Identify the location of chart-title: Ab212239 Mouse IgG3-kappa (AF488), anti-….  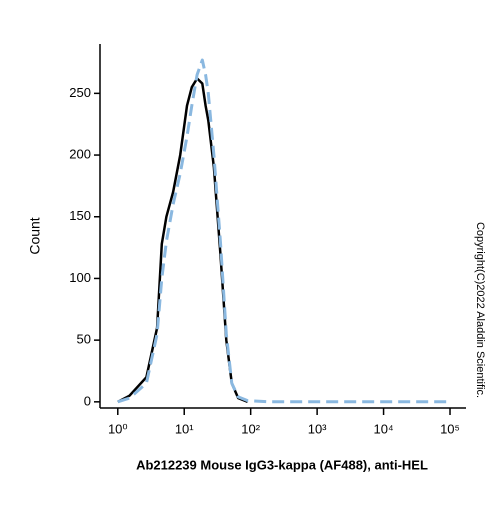
(282, 464).